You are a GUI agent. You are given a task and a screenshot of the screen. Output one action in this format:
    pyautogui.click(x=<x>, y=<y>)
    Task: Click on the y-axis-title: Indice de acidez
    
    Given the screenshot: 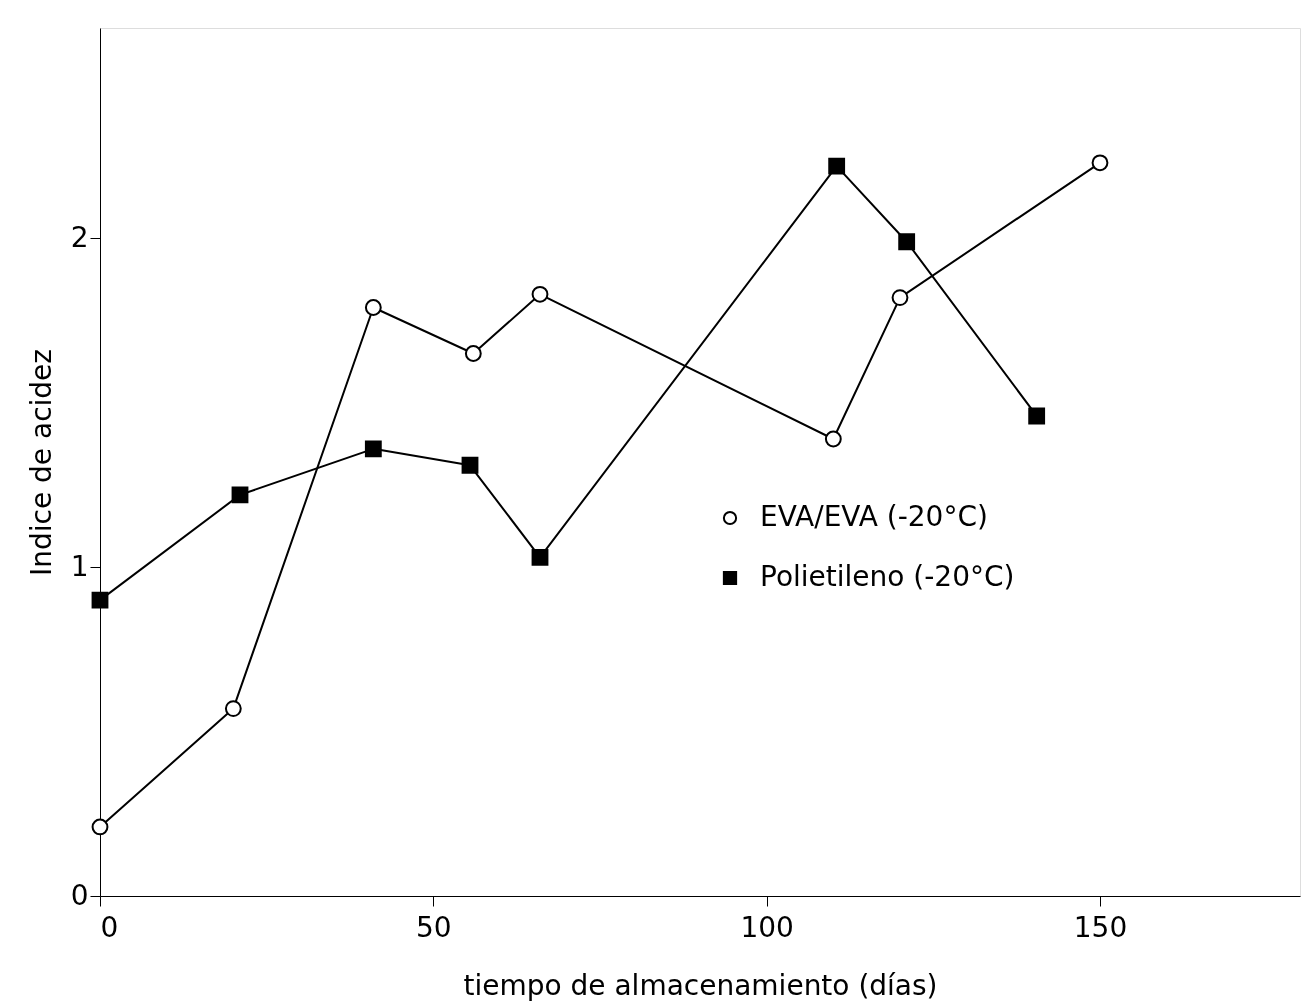 What is the action you would take?
    pyautogui.click(x=41, y=462)
    